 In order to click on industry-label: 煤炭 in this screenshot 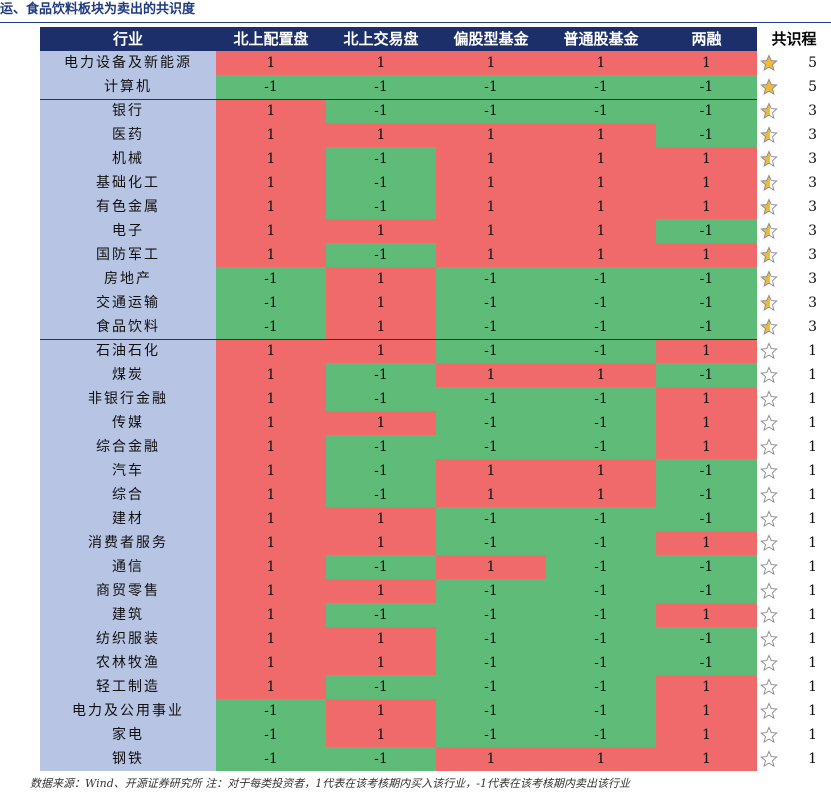, I will do `click(128, 375)`.